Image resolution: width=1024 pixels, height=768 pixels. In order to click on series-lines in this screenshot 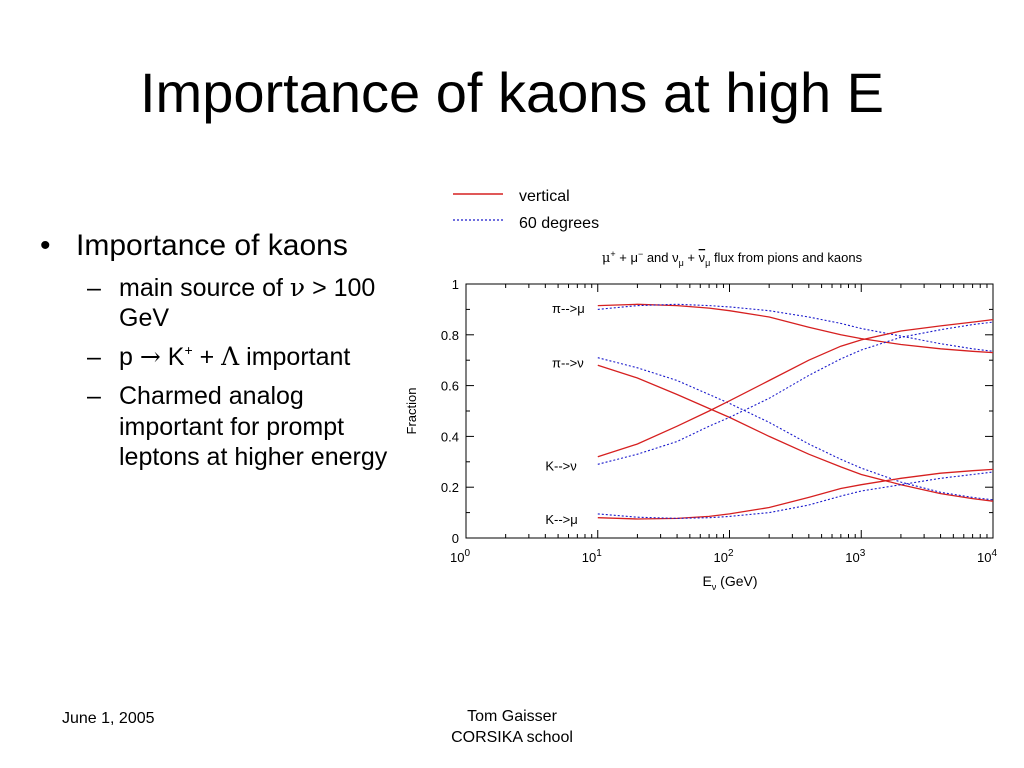, I will do `click(795, 411)`.